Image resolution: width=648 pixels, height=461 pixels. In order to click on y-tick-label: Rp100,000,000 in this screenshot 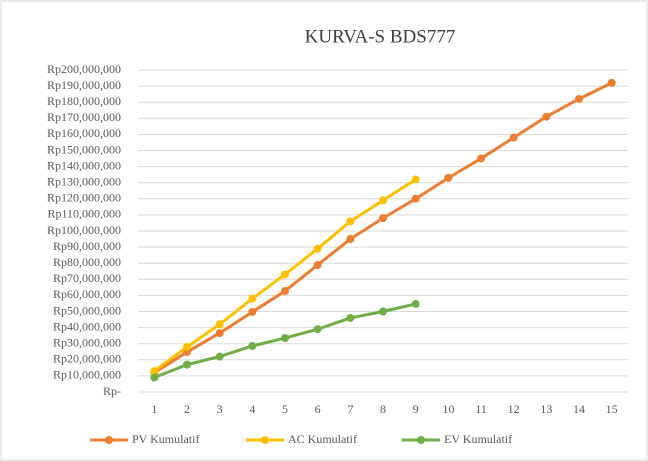, I will do `click(84, 230)`.